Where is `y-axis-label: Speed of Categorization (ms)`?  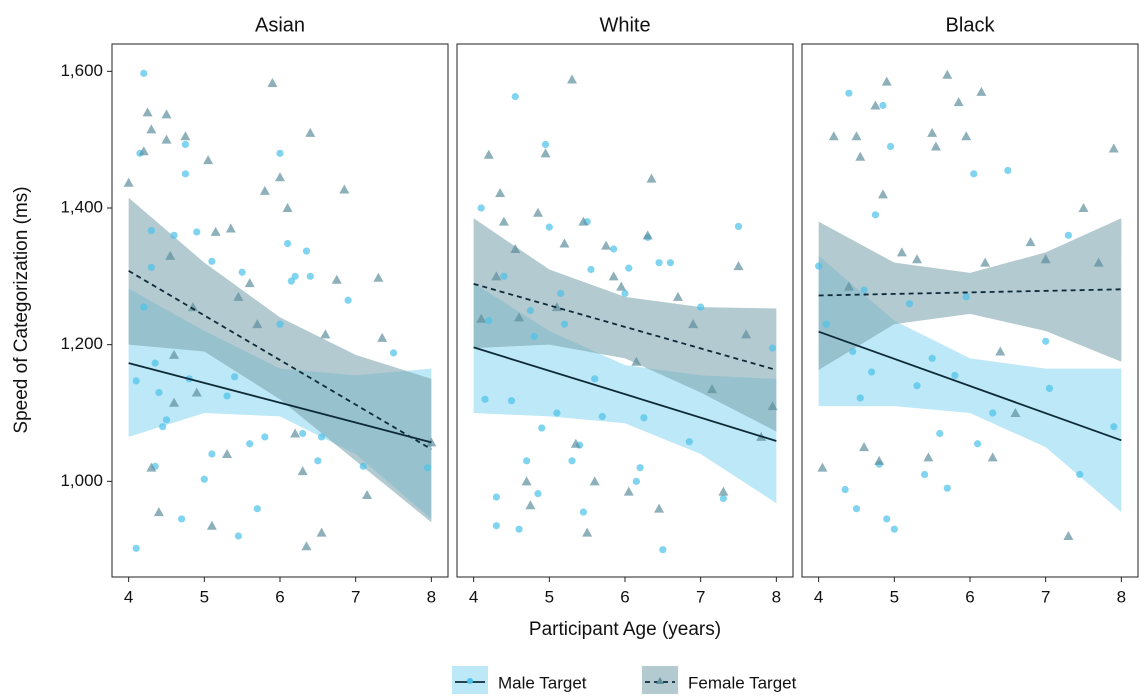 y-axis-label: Speed of Categorization (ms) is located at coordinates (21, 309).